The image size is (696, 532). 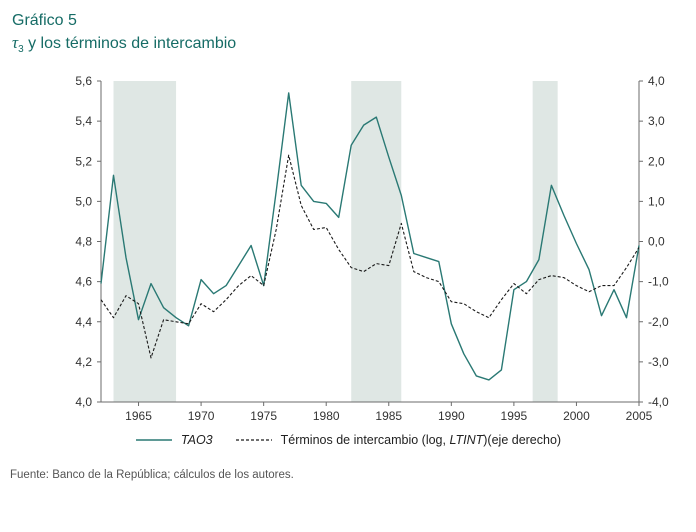 What do you see at coordinates (658, 322) in the screenshot?
I see `y-axis-right-label: -2,0` at bounding box center [658, 322].